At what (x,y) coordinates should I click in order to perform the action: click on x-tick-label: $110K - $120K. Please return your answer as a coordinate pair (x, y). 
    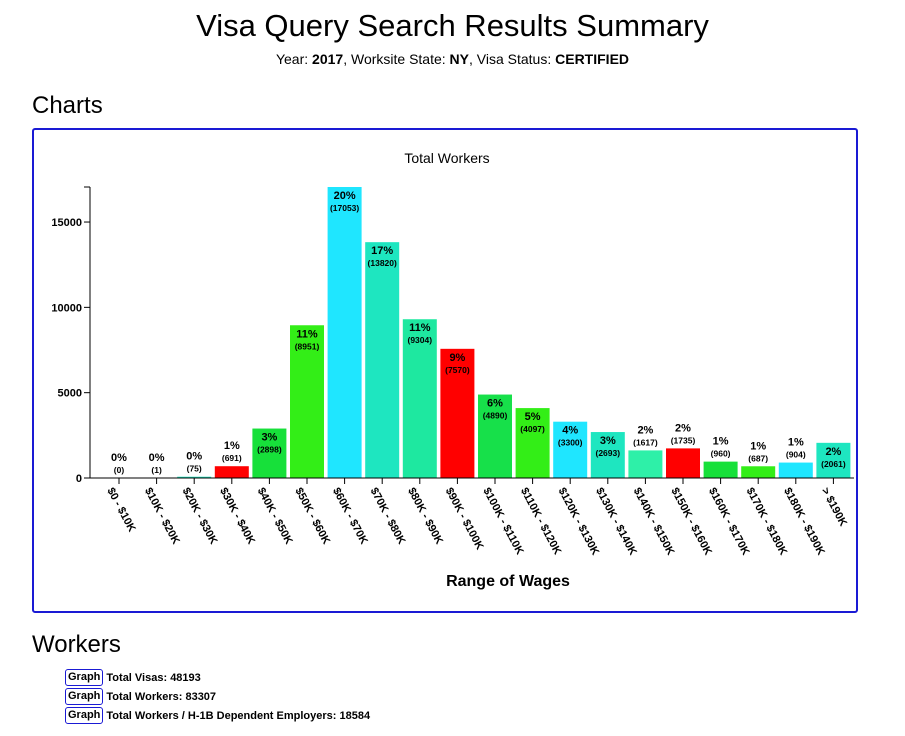
    Looking at the image, I should click on (540, 521).